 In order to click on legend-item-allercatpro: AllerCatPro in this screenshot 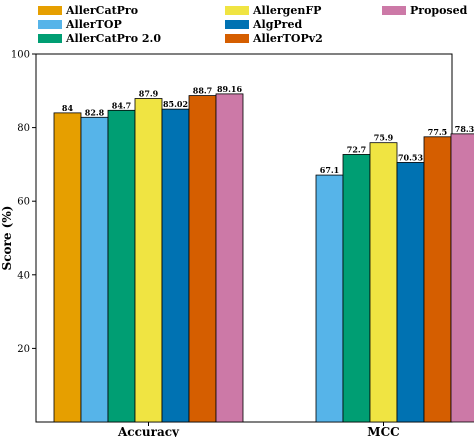, I will do `click(88, 10)`.